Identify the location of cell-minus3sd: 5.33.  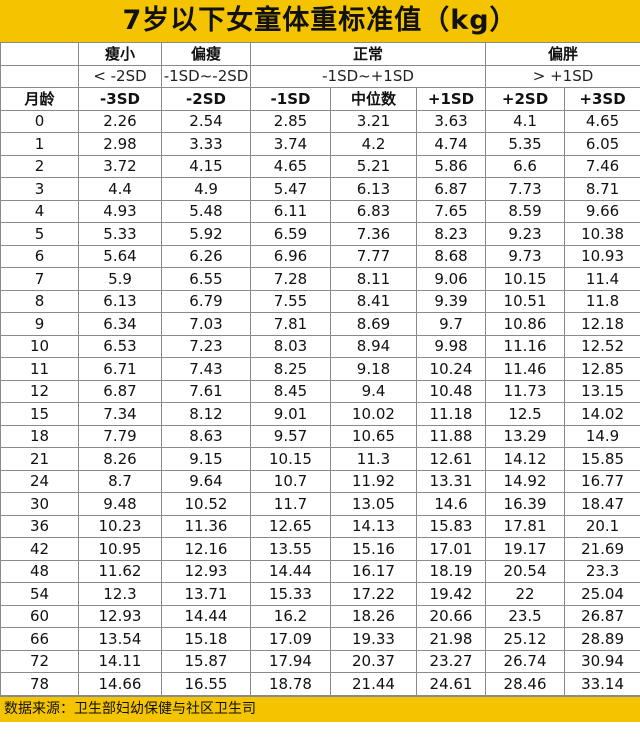
(120, 234).